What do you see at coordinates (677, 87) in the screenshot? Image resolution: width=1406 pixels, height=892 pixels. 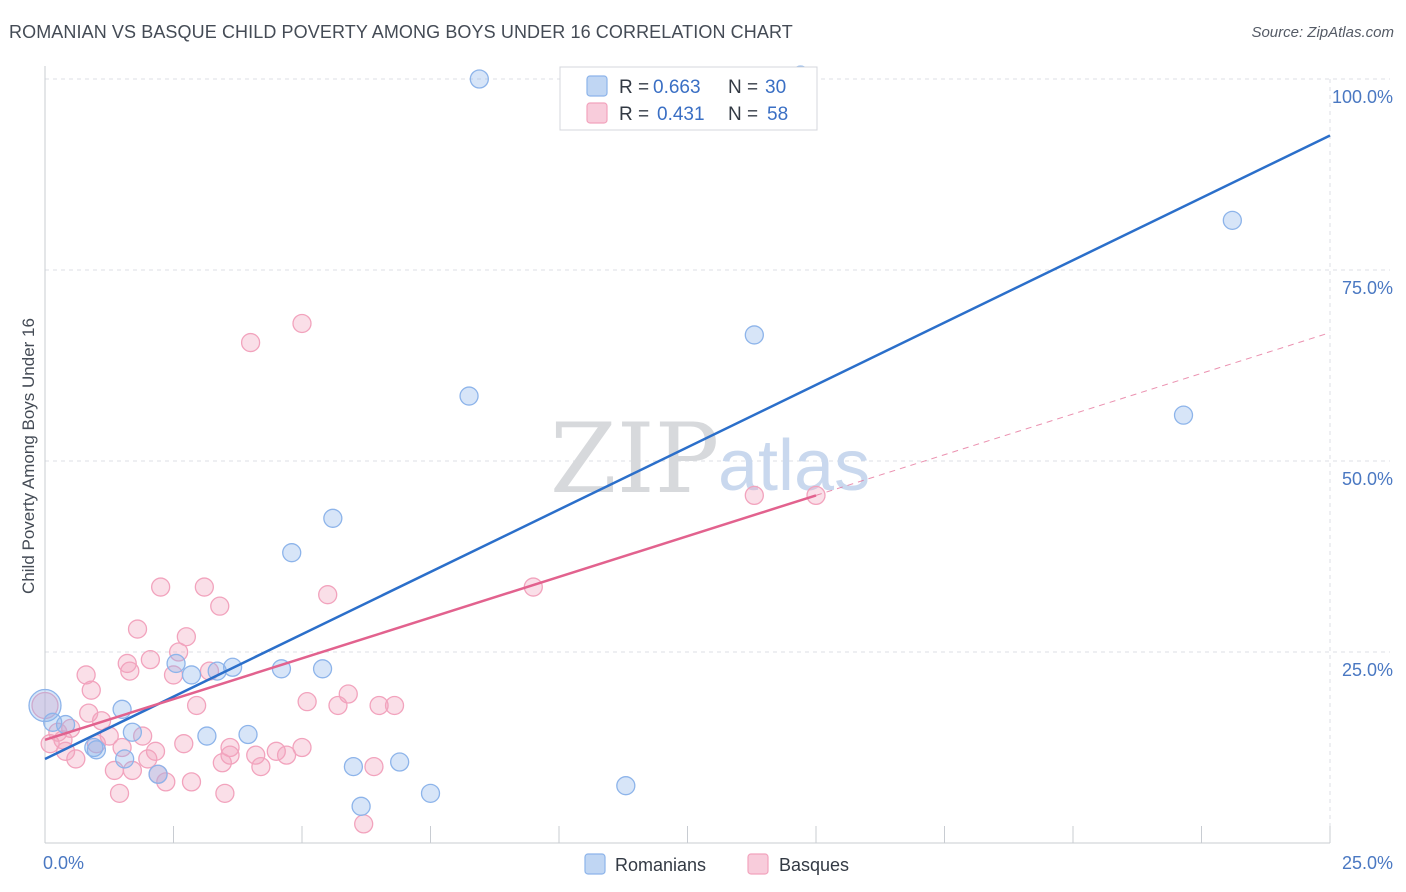 I see `legend-romanians-r-value: 0.663` at bounding box center [677, 87].